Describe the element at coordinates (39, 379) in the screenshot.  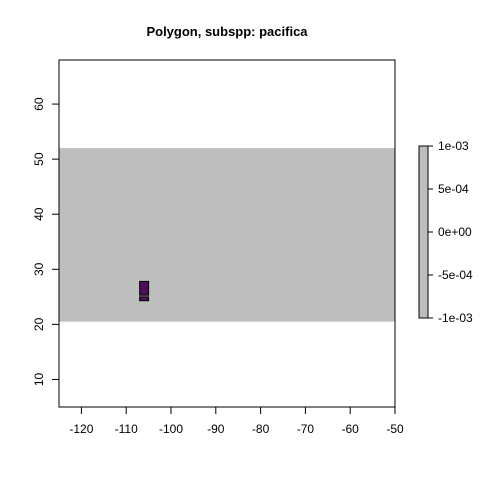
I see `y-tick-label: 10` at that location.